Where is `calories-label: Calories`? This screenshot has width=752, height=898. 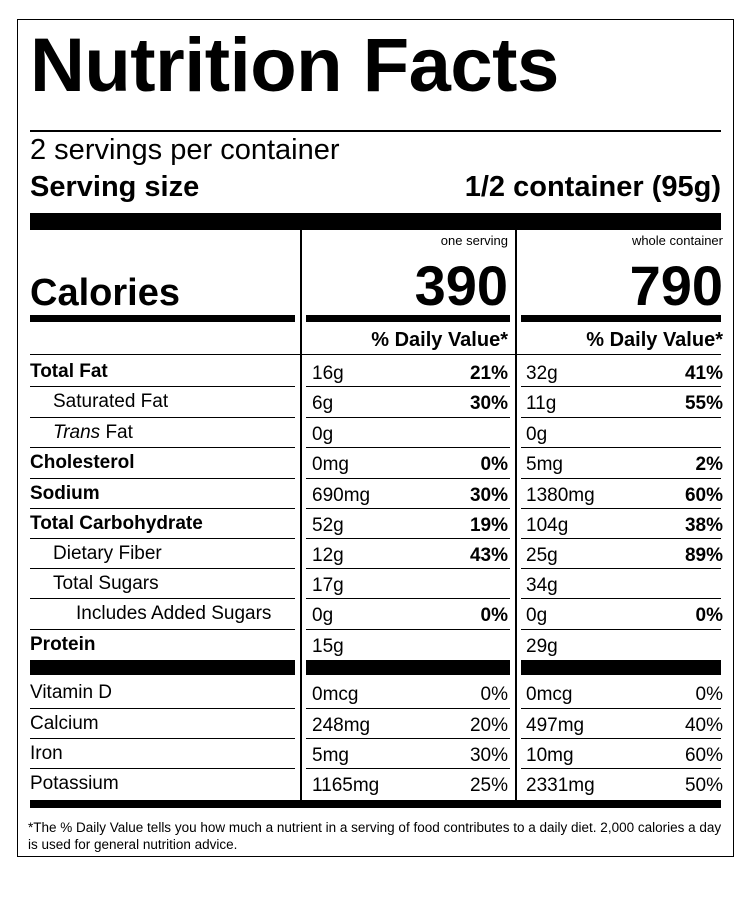 calories-label: Calories is located at coordinates (105, 293).